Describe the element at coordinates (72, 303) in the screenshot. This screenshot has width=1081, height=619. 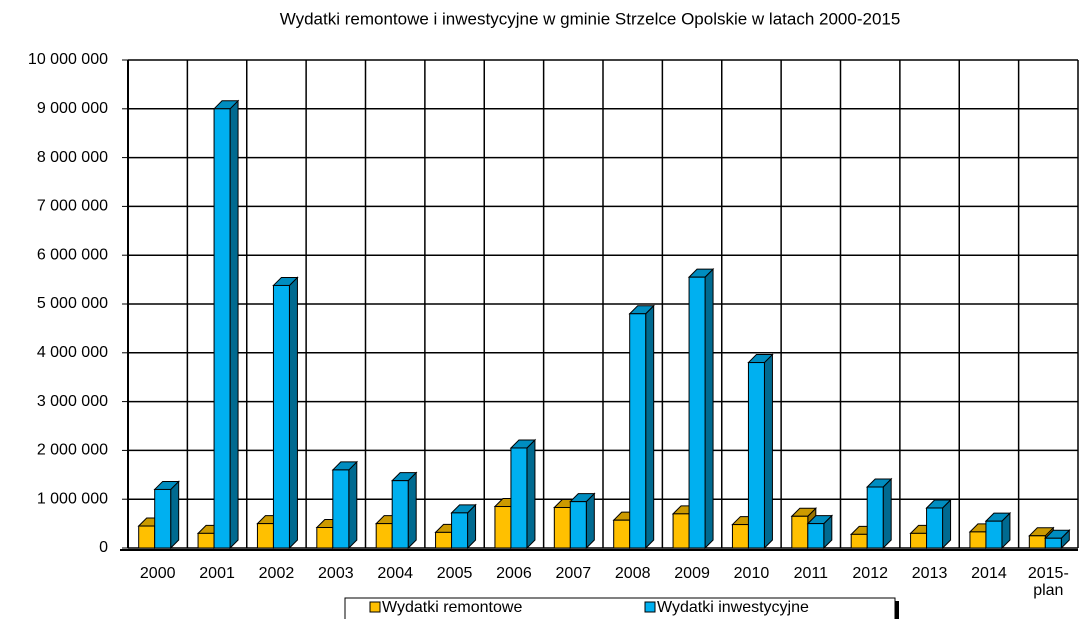
I see `y-tick-label: 5 000 000` at that location.